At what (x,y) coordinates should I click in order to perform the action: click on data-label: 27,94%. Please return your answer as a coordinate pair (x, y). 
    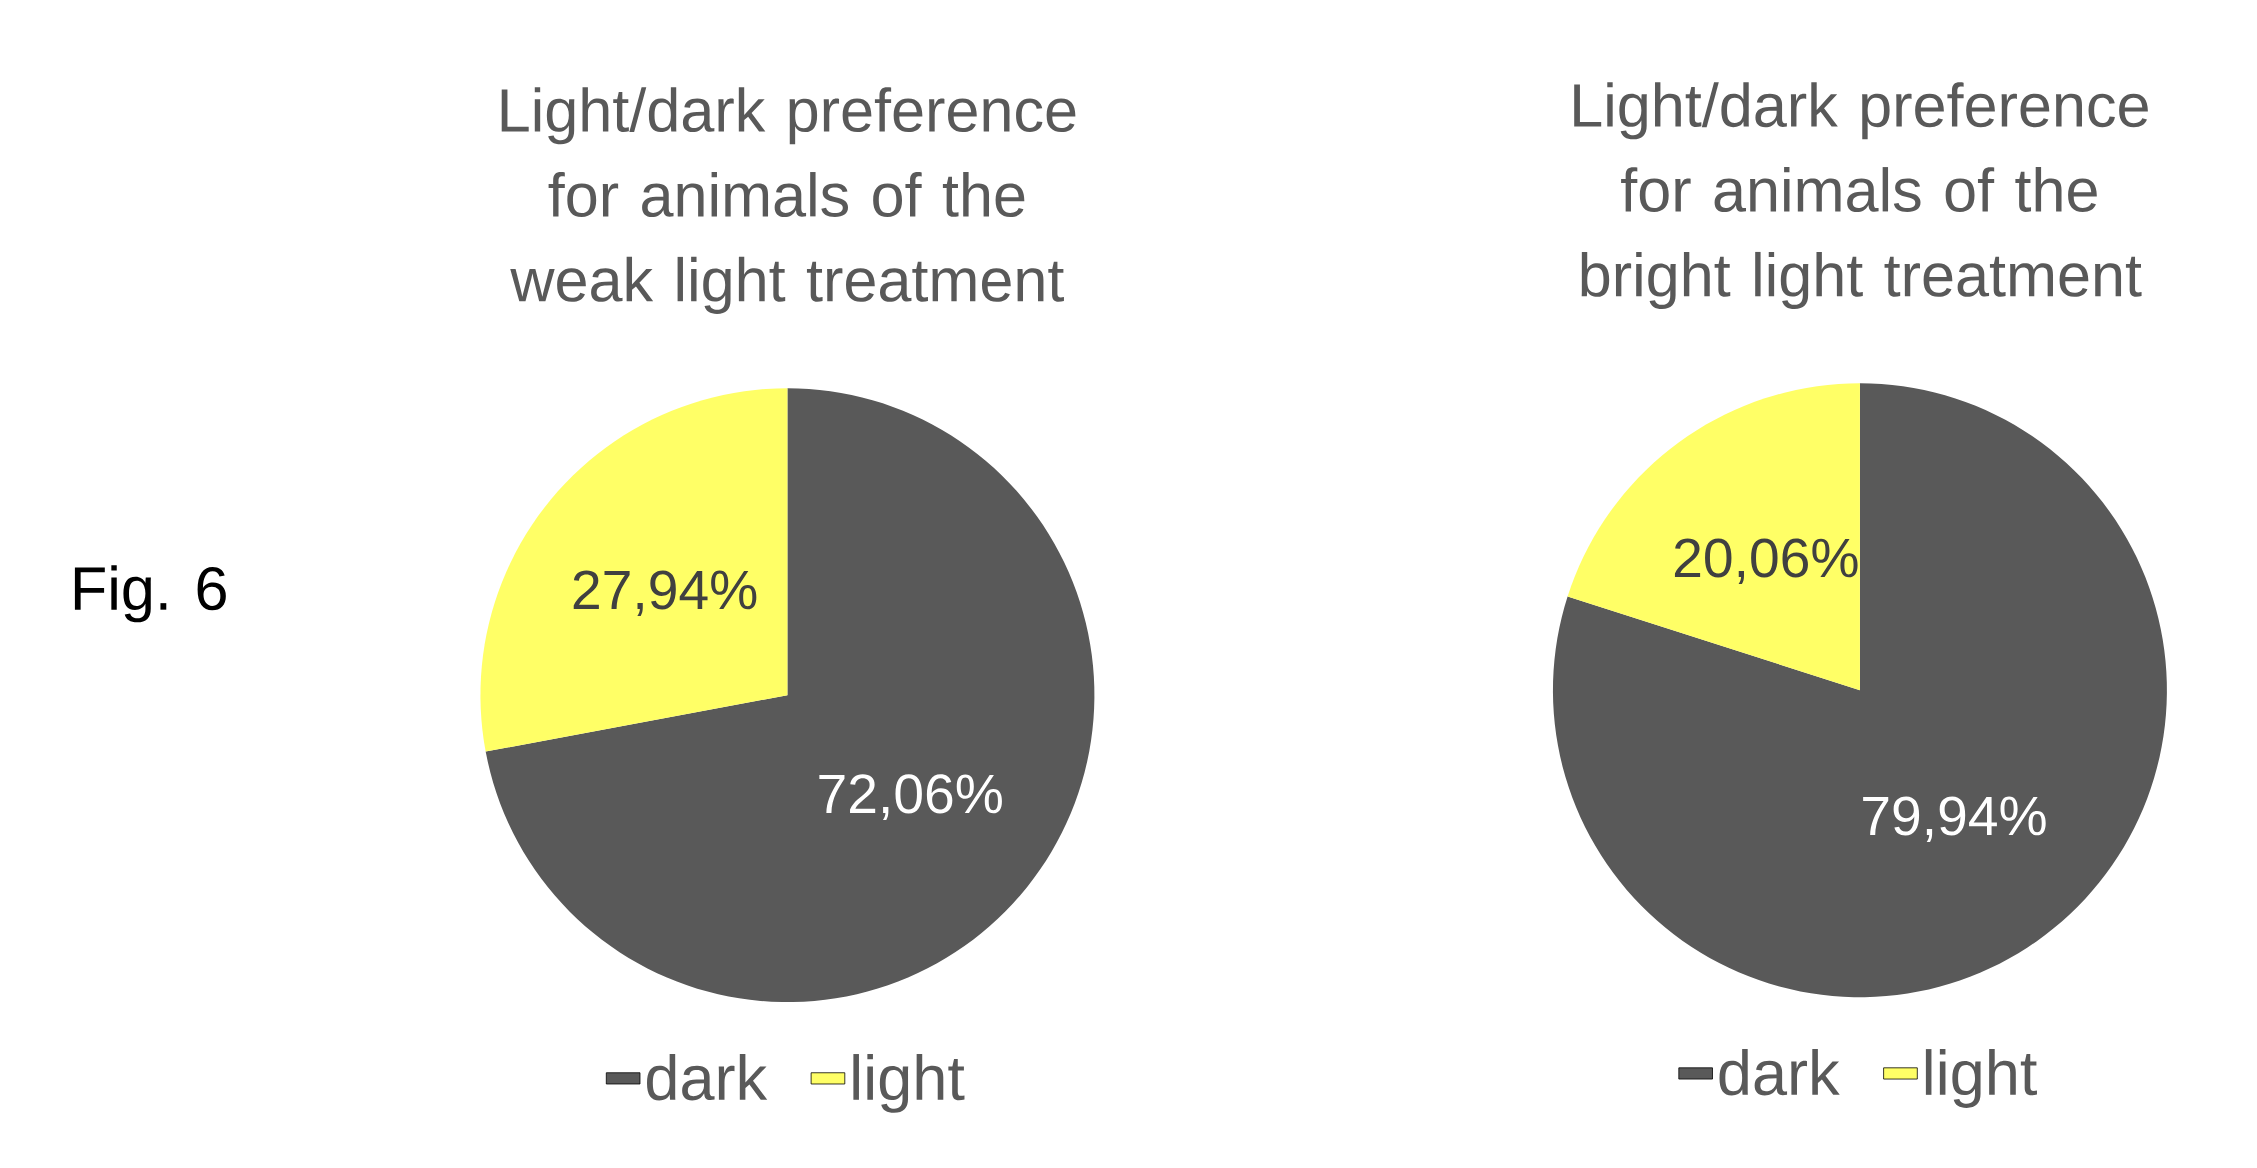
    Looking at the image, I should click on (665, 593).